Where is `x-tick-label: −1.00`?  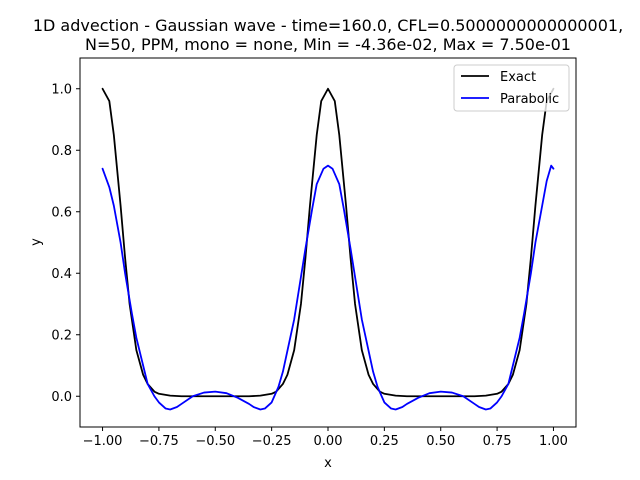 x-tick-label: −1.00 is located at coordinates (103, 441).